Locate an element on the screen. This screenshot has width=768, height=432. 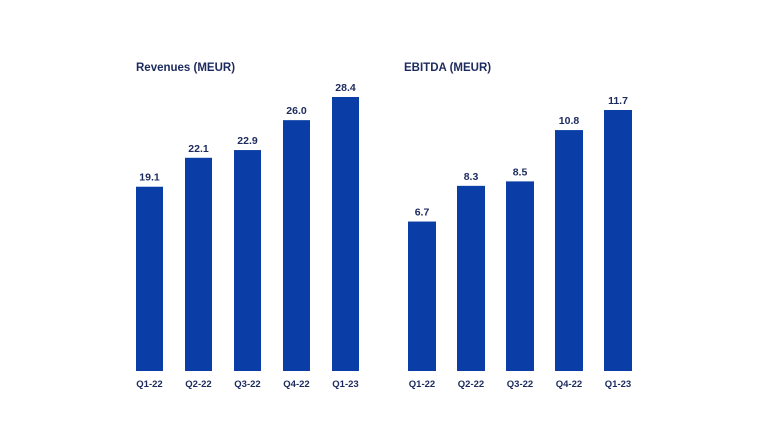
revenues-value-label: 28.4 is located at coordinates (345, 88).